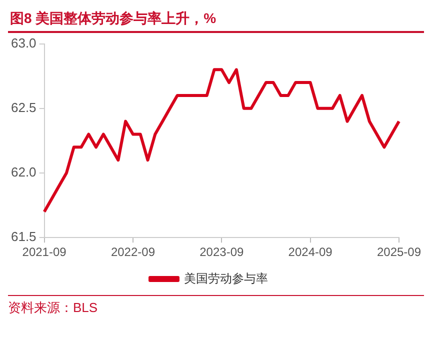 This screenshot has height=346, width=432. Describe the element at coordinates (23, 172) in the screenshot. I see `y-tick-label: 62.0` at that location.